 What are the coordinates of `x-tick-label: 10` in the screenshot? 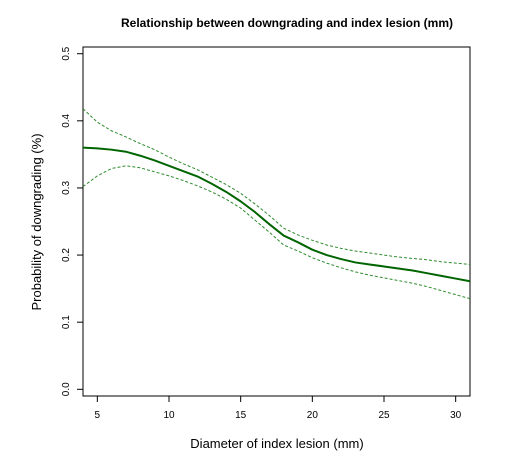 It's located at (169, 415).